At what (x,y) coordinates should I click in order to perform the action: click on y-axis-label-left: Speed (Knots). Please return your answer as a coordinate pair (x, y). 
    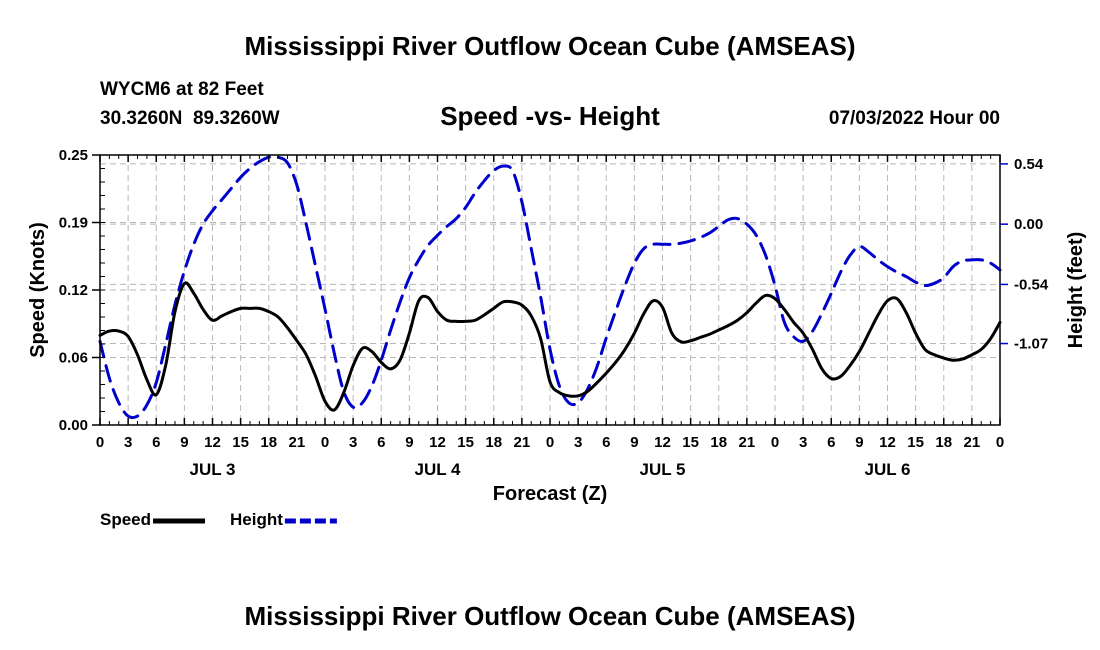
    Looking at the image, I should click on (38, 290).